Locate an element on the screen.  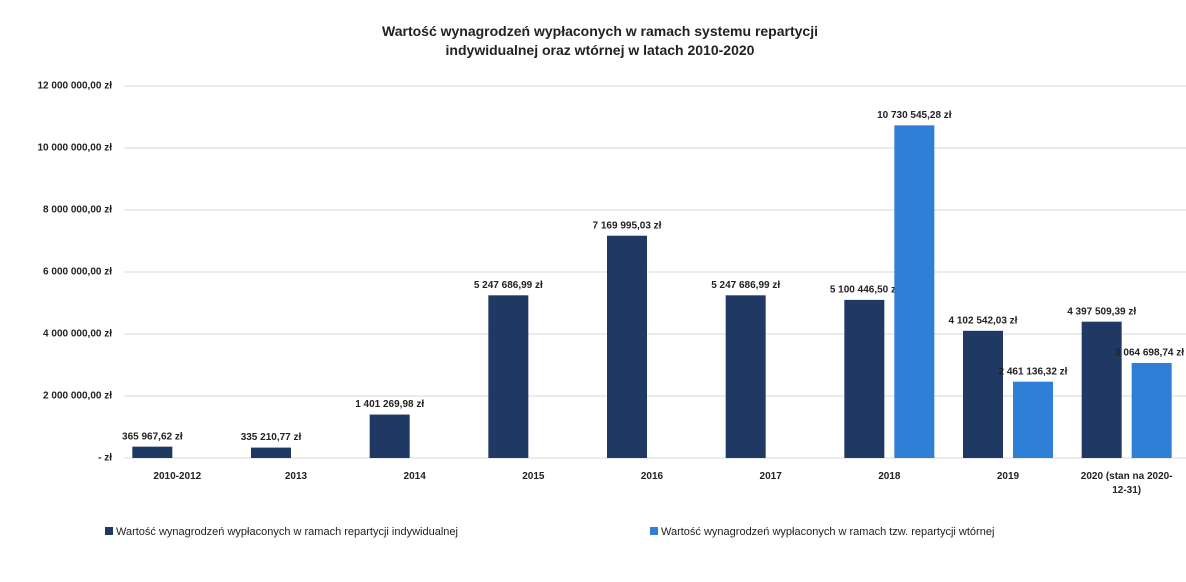
x-tick-label: 2019 is located at coordinates (1008, 476).